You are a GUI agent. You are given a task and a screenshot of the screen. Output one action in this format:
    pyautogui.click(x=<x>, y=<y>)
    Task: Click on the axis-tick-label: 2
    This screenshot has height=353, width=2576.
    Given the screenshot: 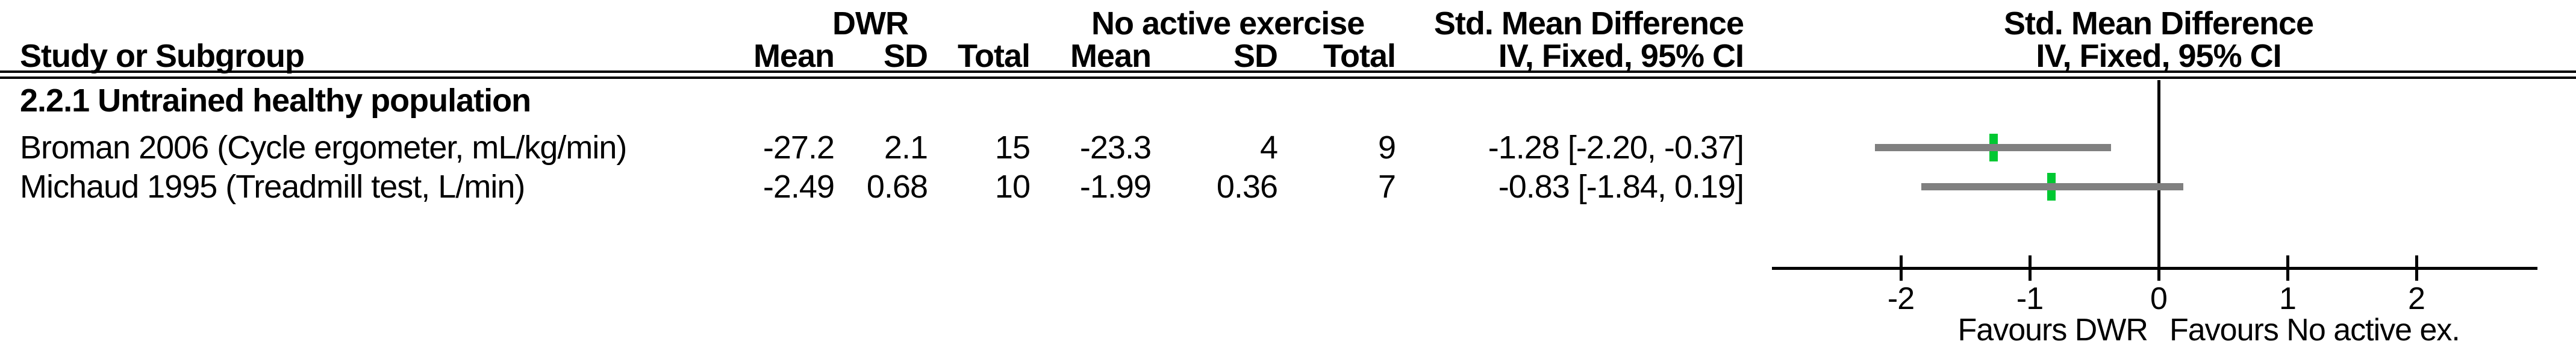 What is the action you would take?
    pyautogui.click(x=2416, y=298)
    